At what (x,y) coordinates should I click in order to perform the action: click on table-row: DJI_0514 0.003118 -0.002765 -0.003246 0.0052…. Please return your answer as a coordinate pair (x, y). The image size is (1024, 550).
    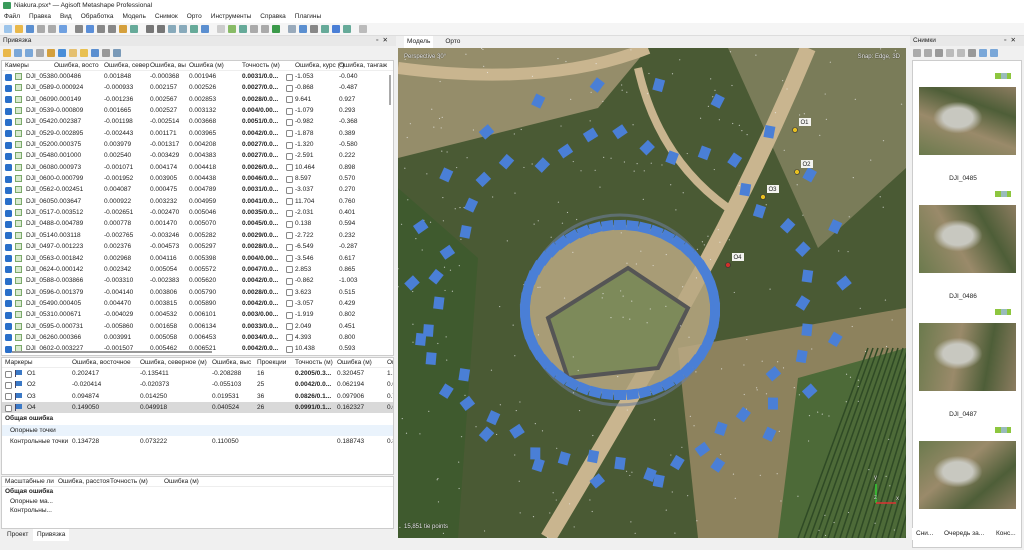
    Looking at the image, I should click on (197, 235).